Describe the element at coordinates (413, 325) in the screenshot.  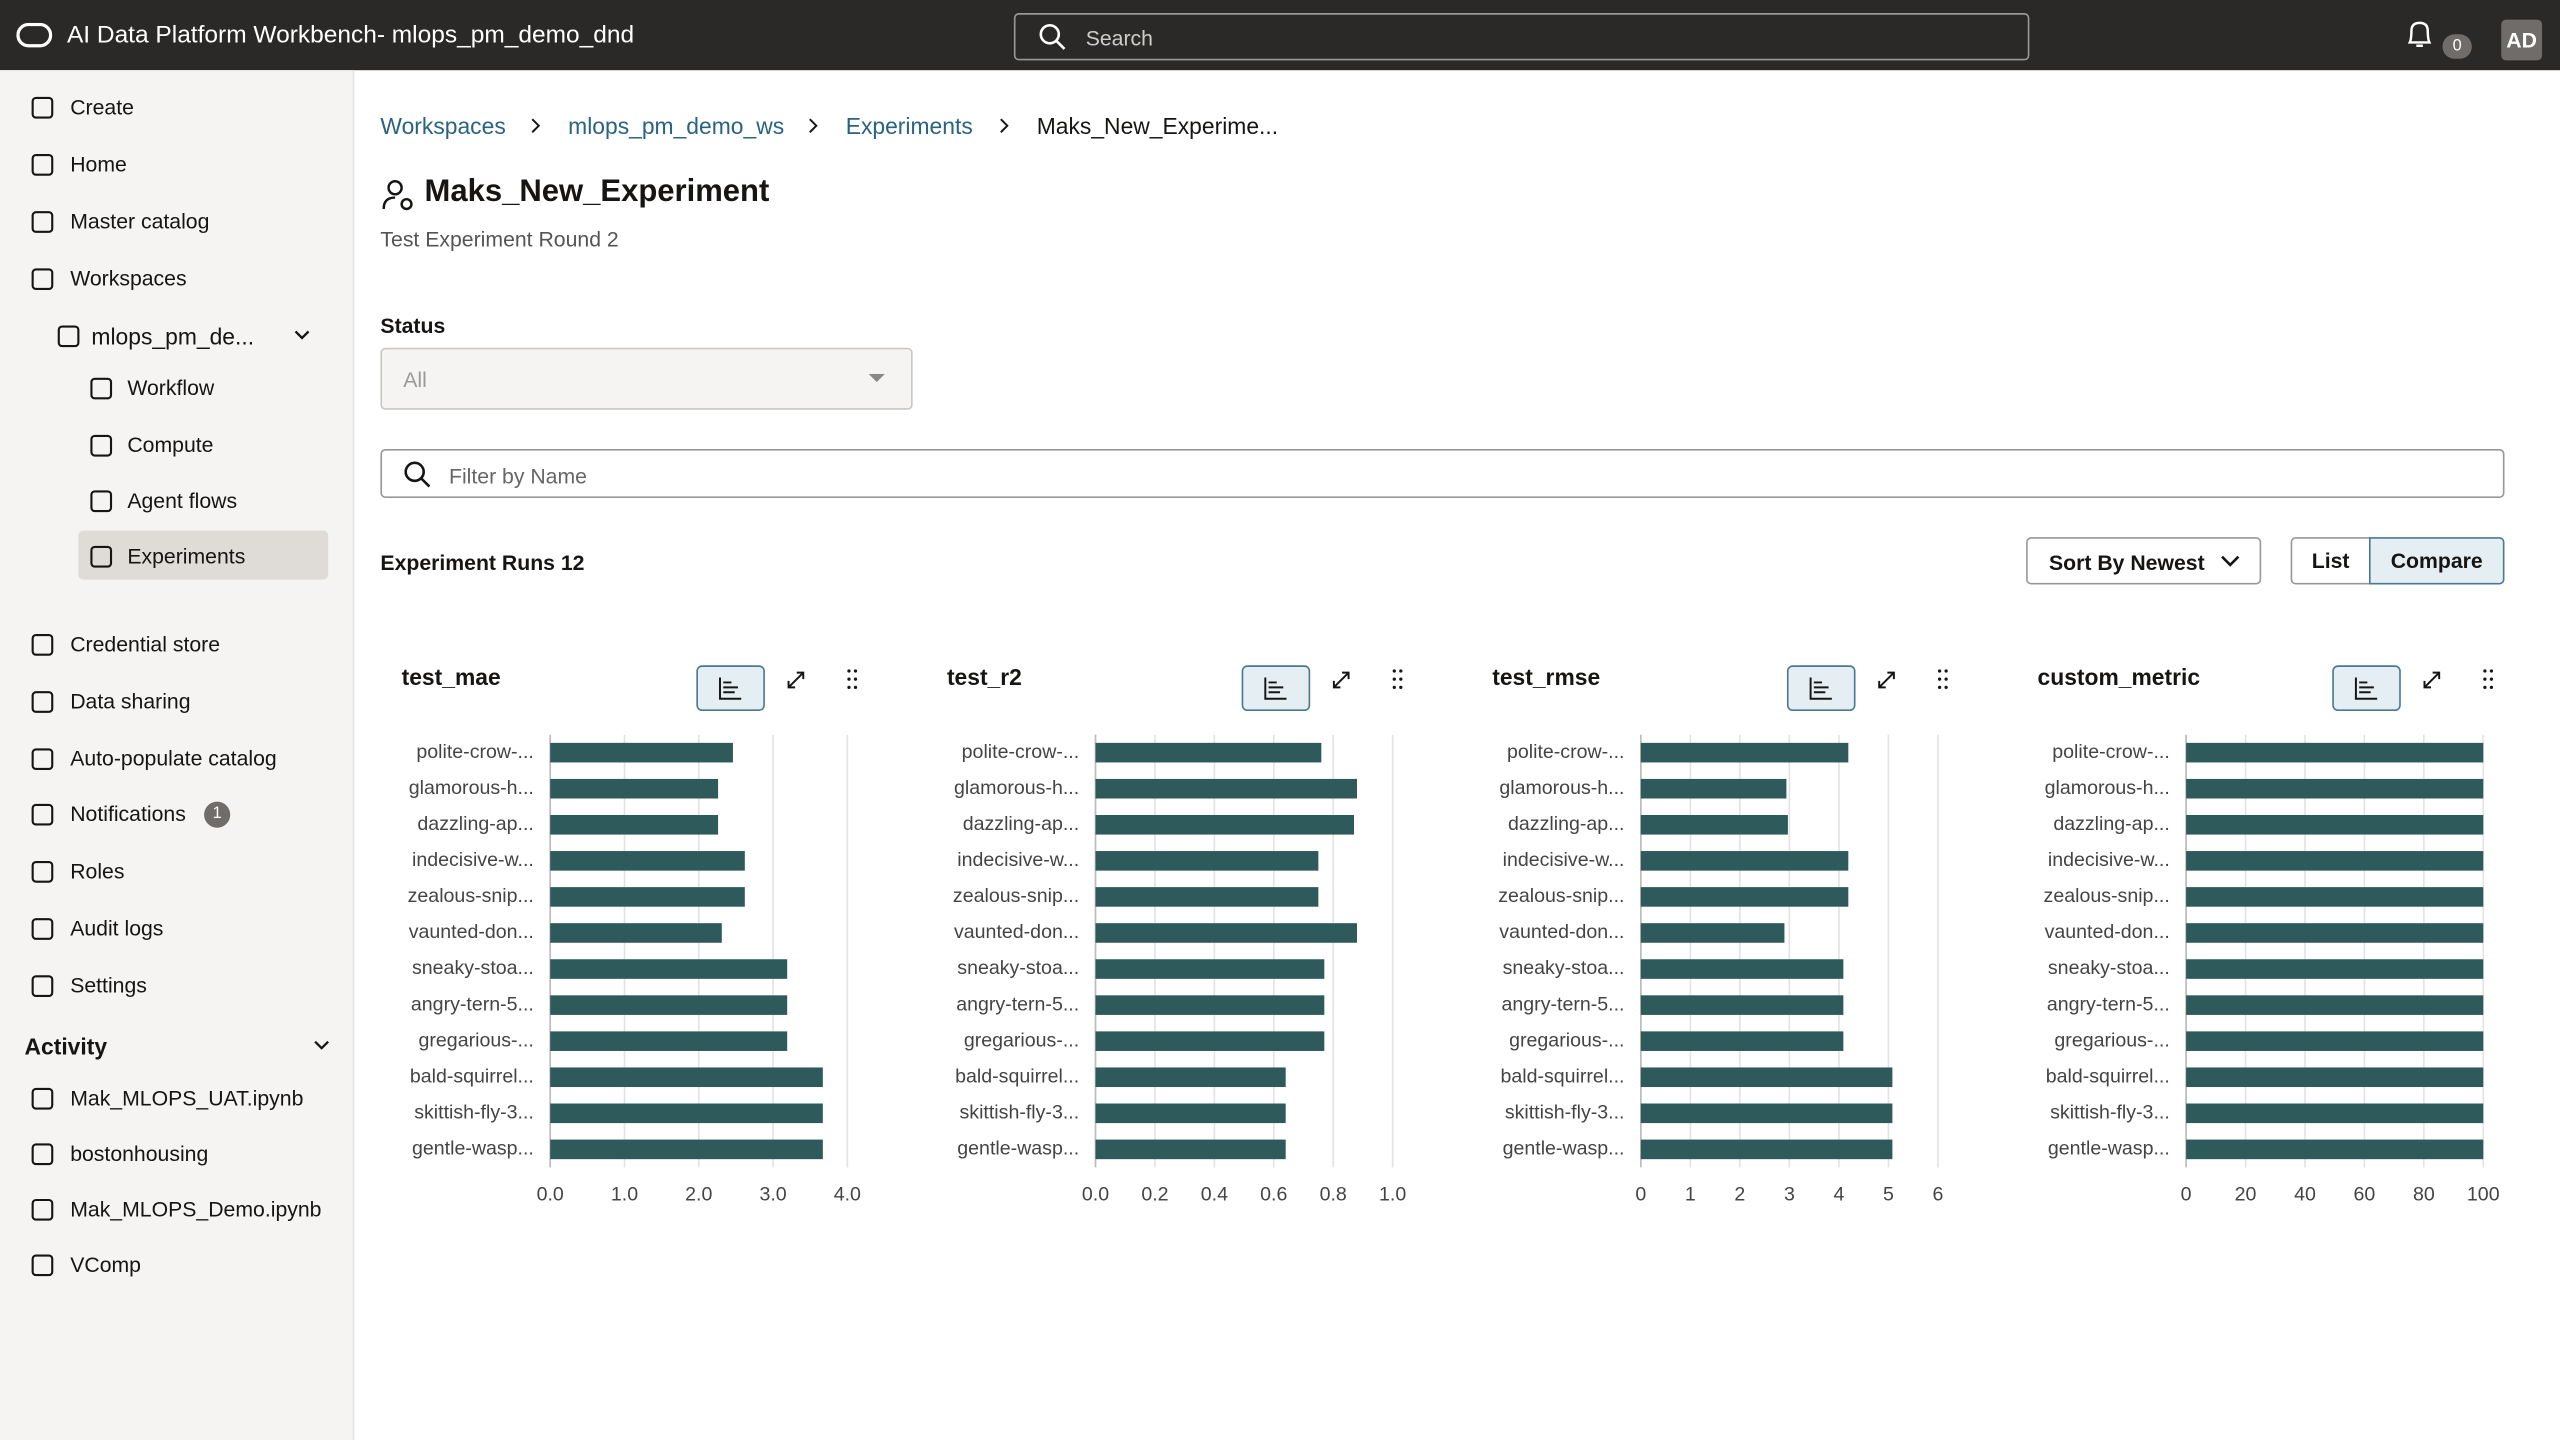
I see `status-label: Status` at that location.